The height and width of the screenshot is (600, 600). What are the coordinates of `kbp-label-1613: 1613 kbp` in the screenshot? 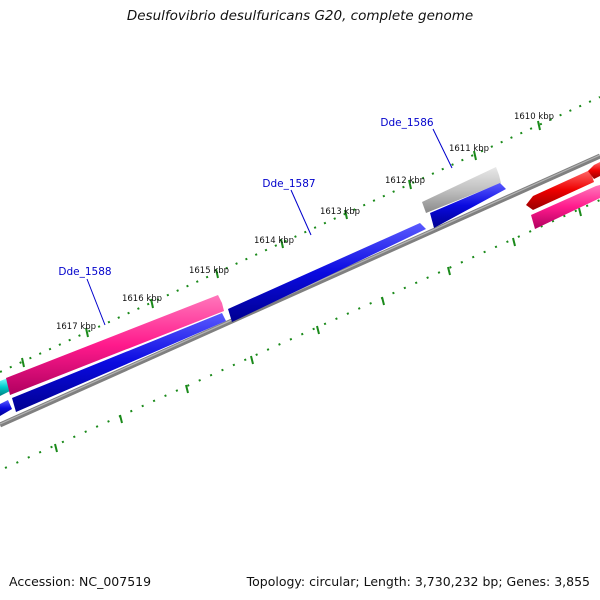 It's located at (340, 212).